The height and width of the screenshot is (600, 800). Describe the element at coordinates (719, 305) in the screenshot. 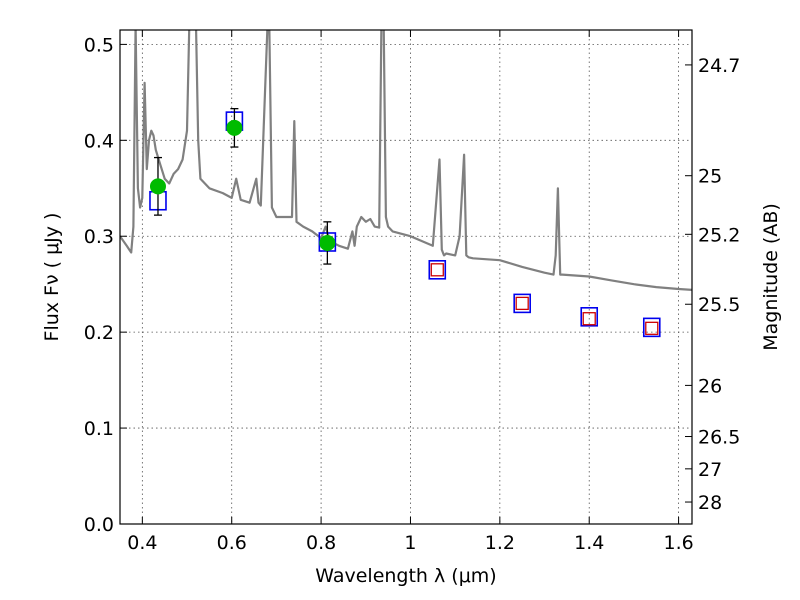

I see `right-axis-tick-label: 25.5` at that location.